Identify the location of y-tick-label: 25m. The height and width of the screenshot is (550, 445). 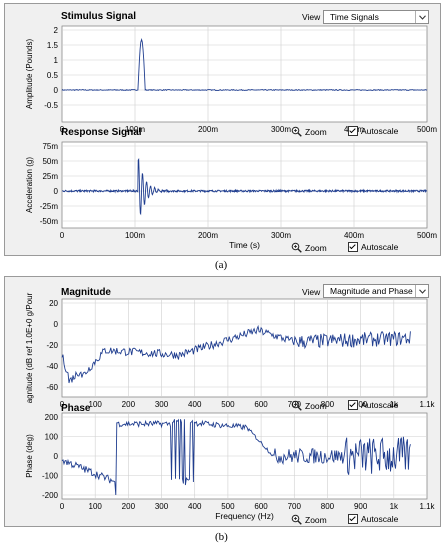
(50, 176).